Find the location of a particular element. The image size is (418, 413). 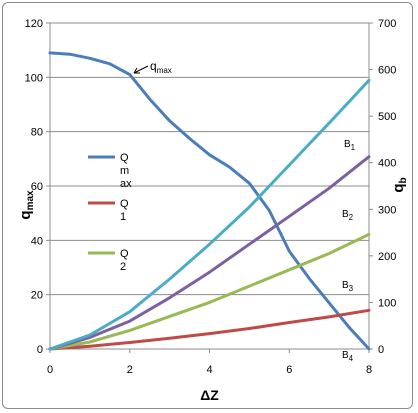

legend-entry: Q1 is located at coordinates (108, 210).